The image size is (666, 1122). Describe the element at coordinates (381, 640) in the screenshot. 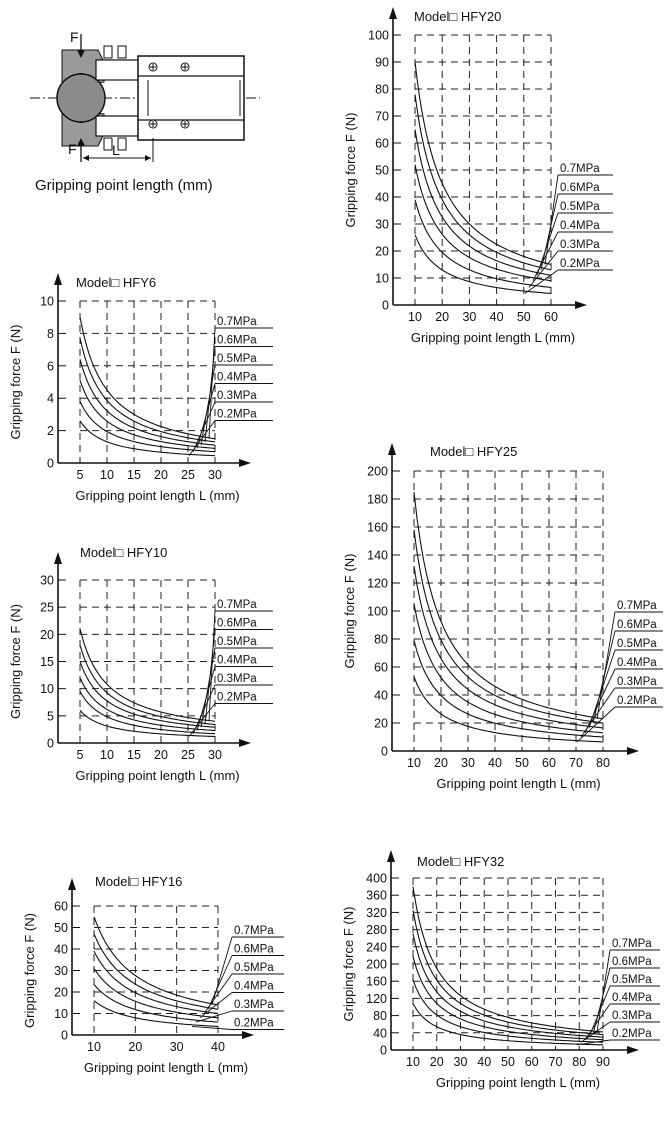

I see `y-tick-label: 80` at that location.